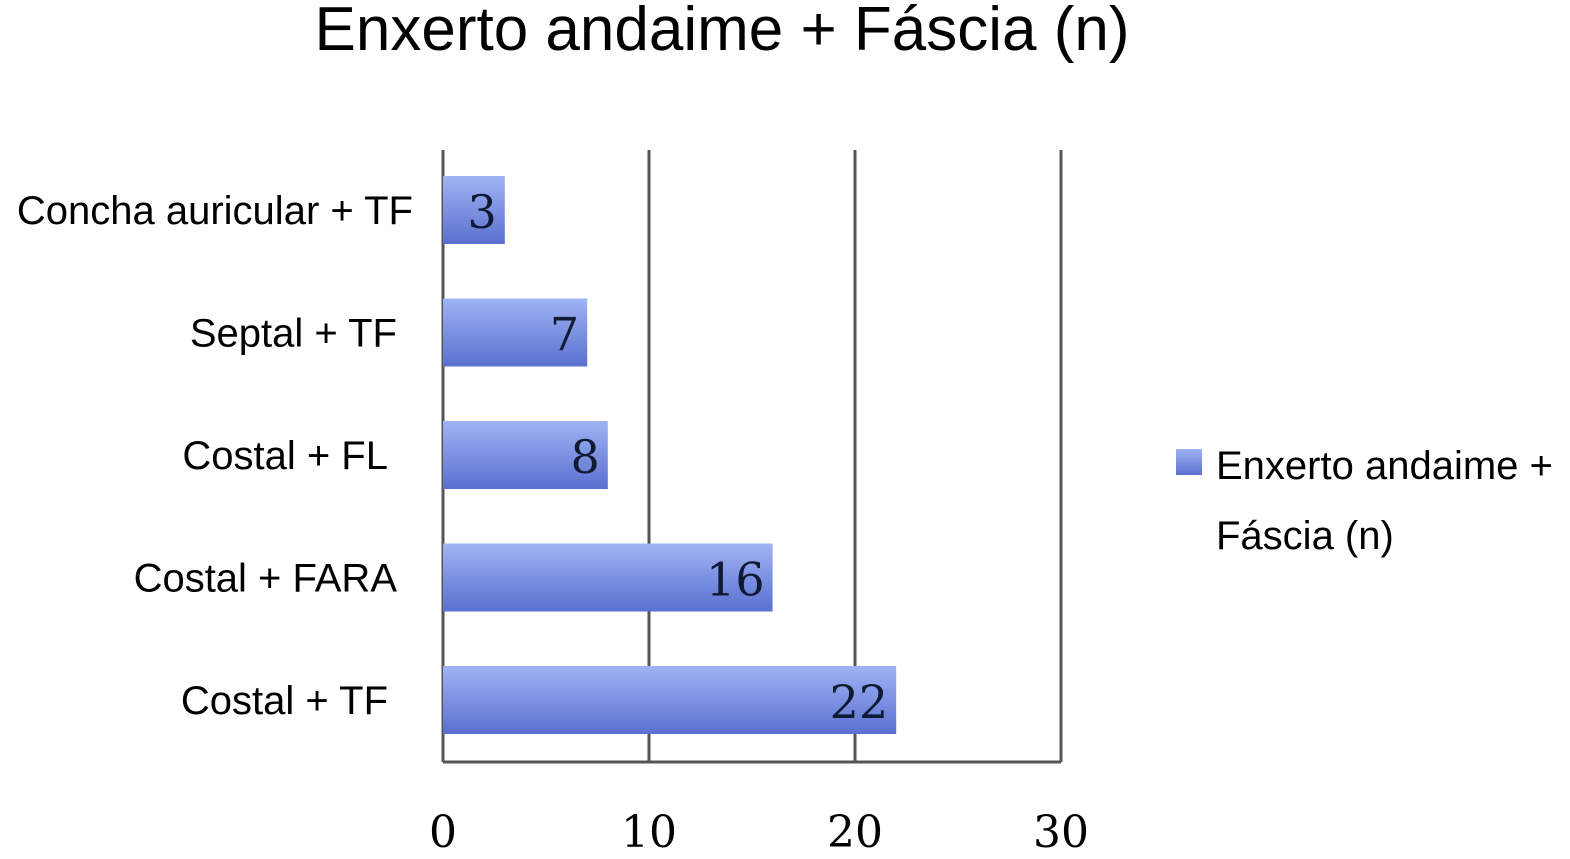 This screenshot has height=859, width=1570. What do you see at coordinates (722, 32) in the screenshot?
I see `chart-title: Enxerto andaime + Fáscia (n)` at bounding box center [722, 32].